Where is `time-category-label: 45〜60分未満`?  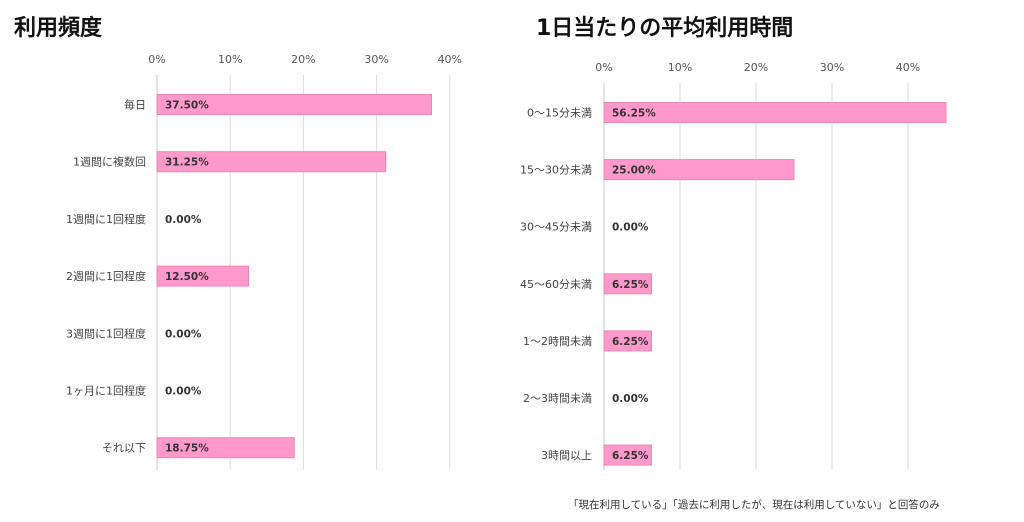
time-category-label: 45〜60分未満 is located at coordinates (556, 284).